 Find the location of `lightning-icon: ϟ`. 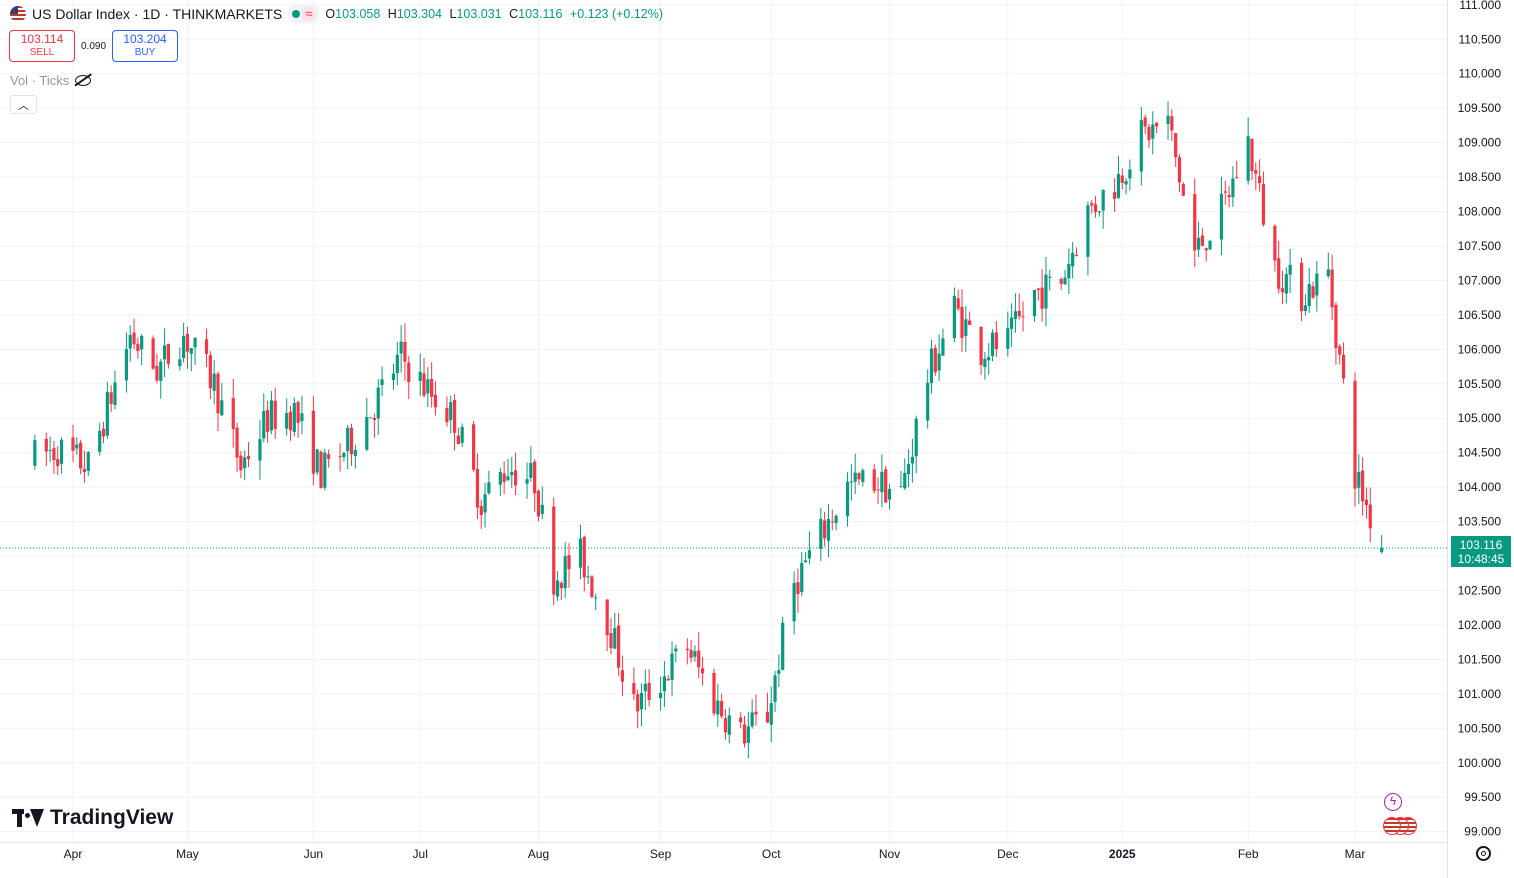

lightning-icon: ϟ is located at coordinates (1393, 802).